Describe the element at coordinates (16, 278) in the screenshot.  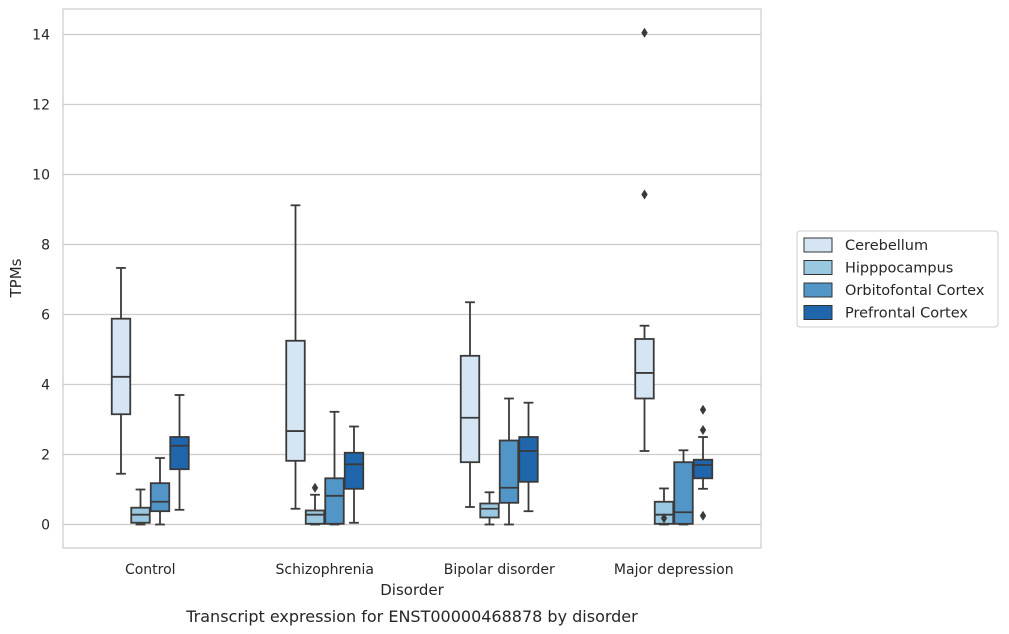
I see `y-axis-label: TPMs` at that location.